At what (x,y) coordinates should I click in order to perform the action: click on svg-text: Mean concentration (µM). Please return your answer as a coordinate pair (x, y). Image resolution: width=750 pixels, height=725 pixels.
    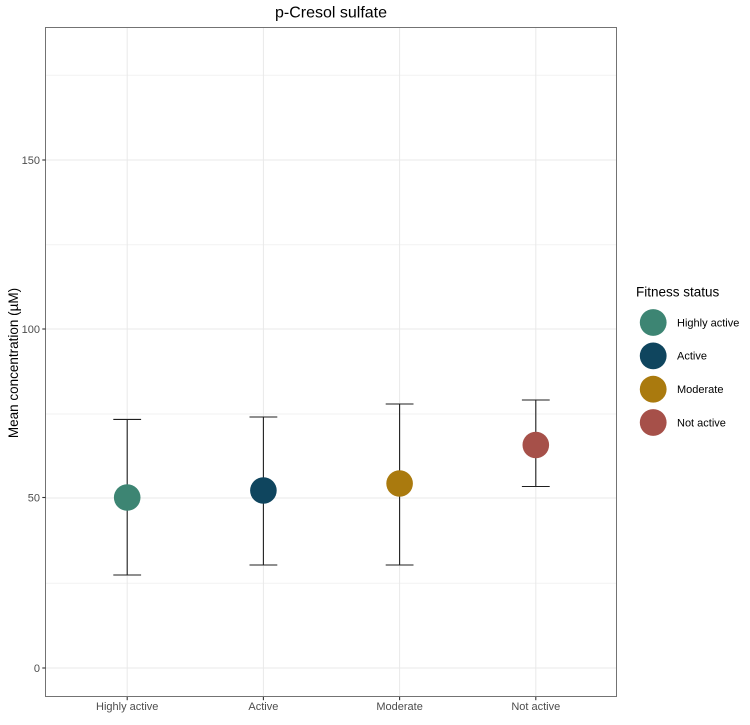
    Looking at the image, I should click on (13, 363).